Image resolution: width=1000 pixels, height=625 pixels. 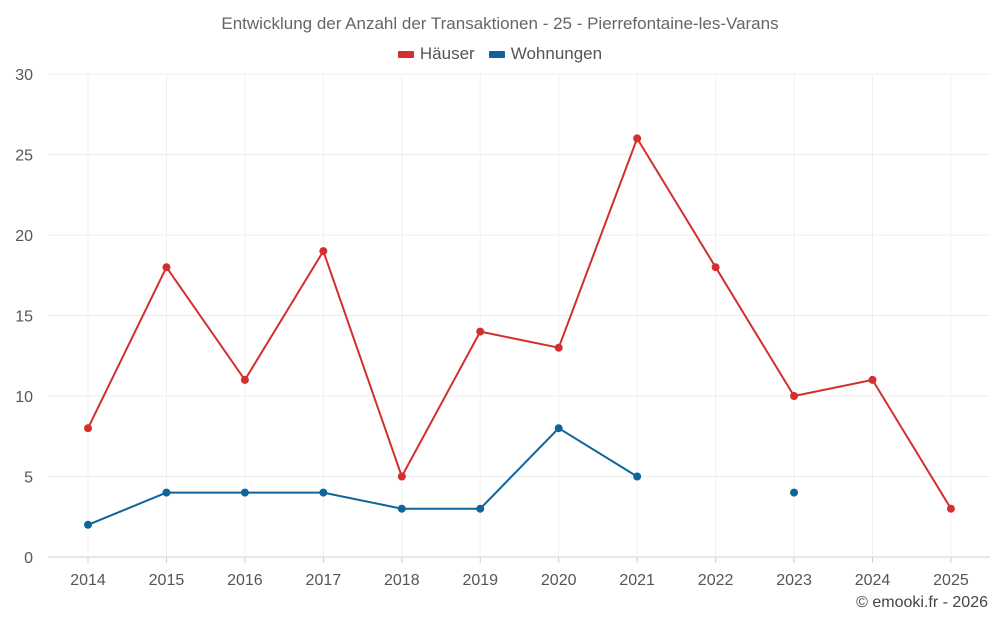 What do you see at coordinates (28, 558) in the screenshot?
I see `y-tick-label-0: 0` at bounding box center [28, 558].